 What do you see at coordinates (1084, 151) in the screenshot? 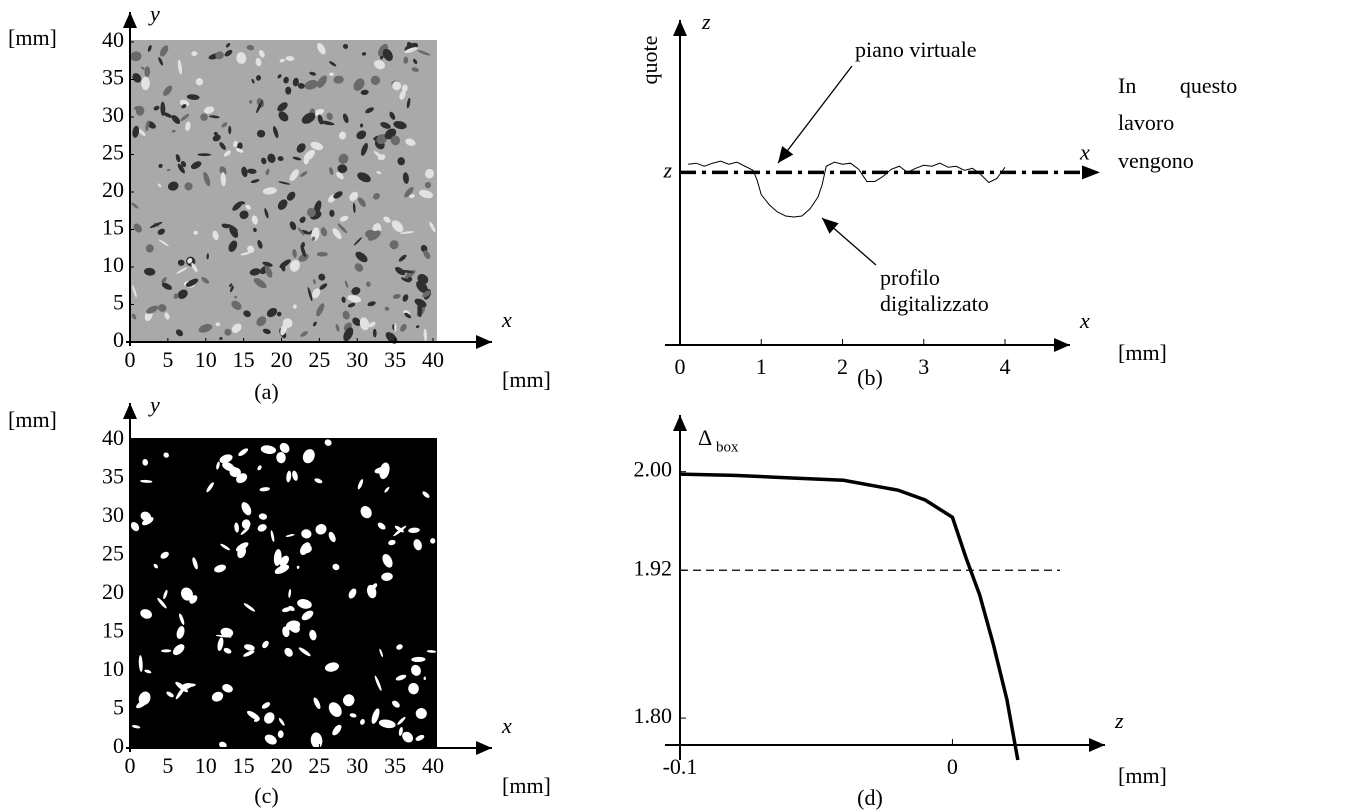
I see `plane-label: x` at bounding box center [1084, 151].